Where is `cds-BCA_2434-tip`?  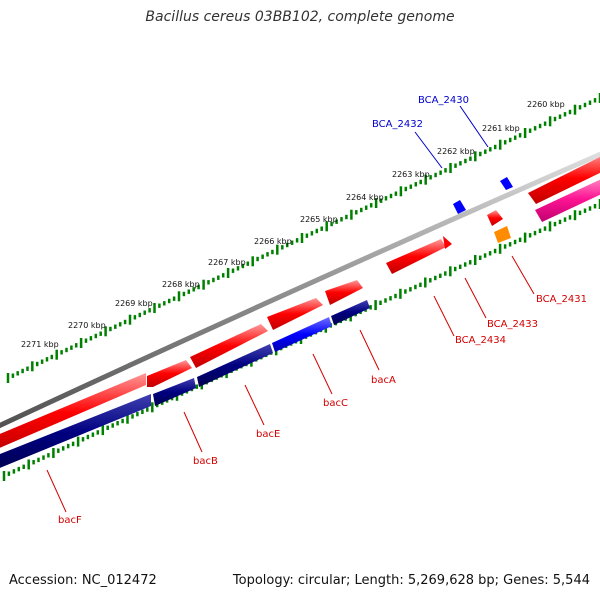 cds-BCA_2434-tip is located at coordinates (447, 242).